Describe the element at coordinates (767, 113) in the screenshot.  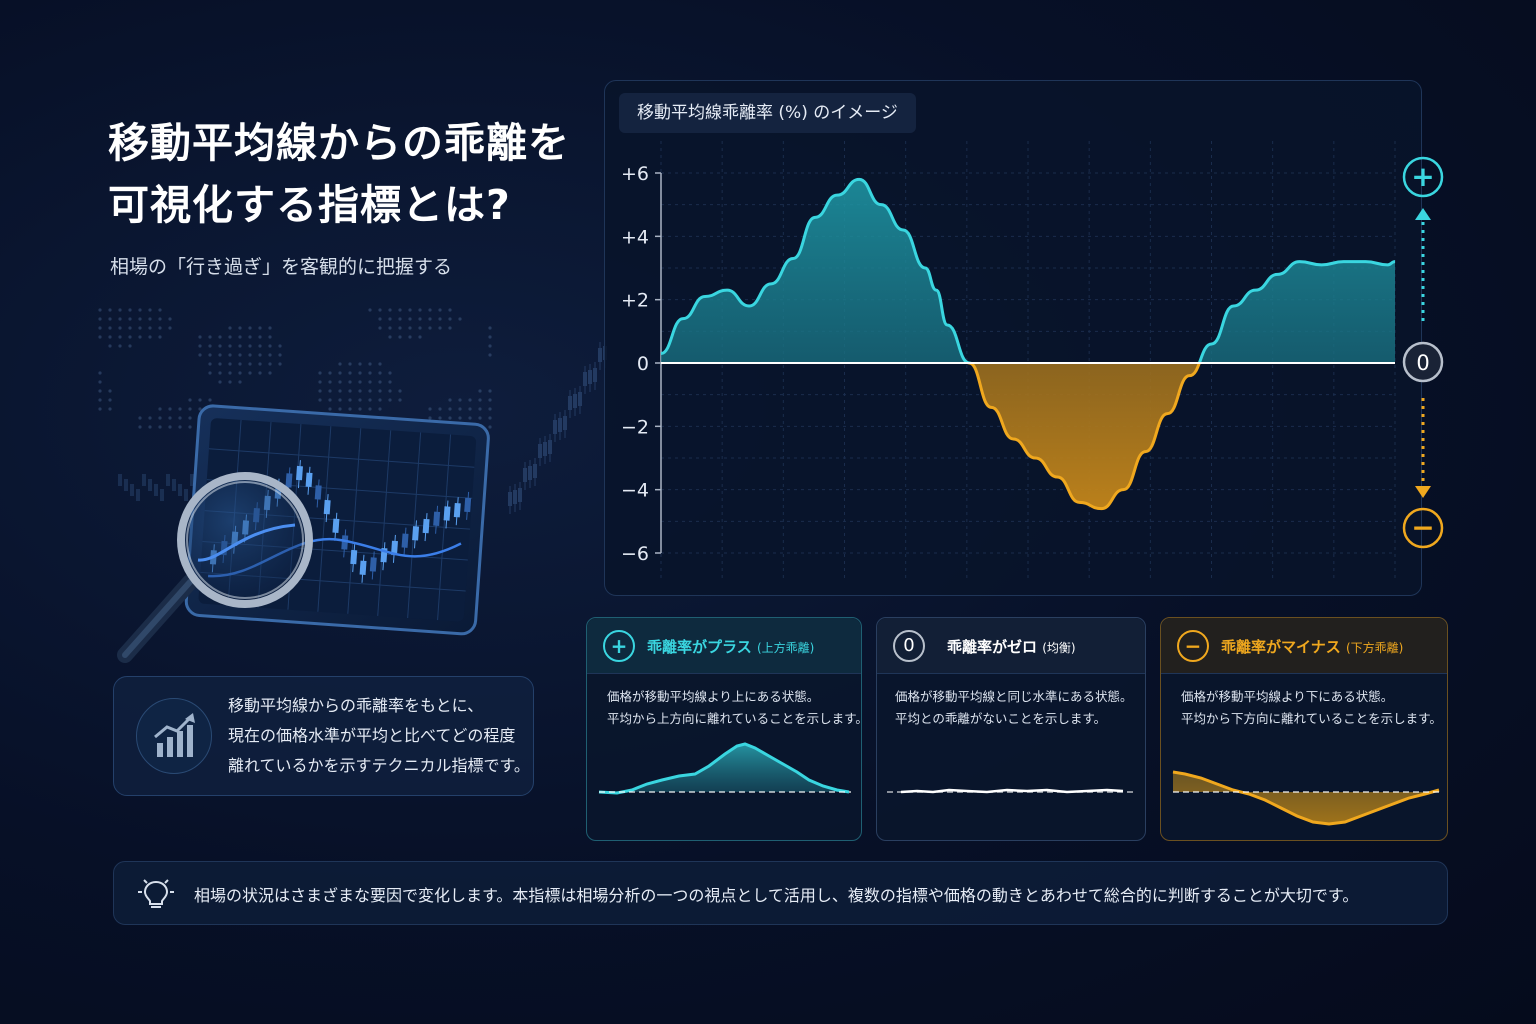
I see `chart-title: 移動平均線乖離率 (%) のイメージ` at that location.